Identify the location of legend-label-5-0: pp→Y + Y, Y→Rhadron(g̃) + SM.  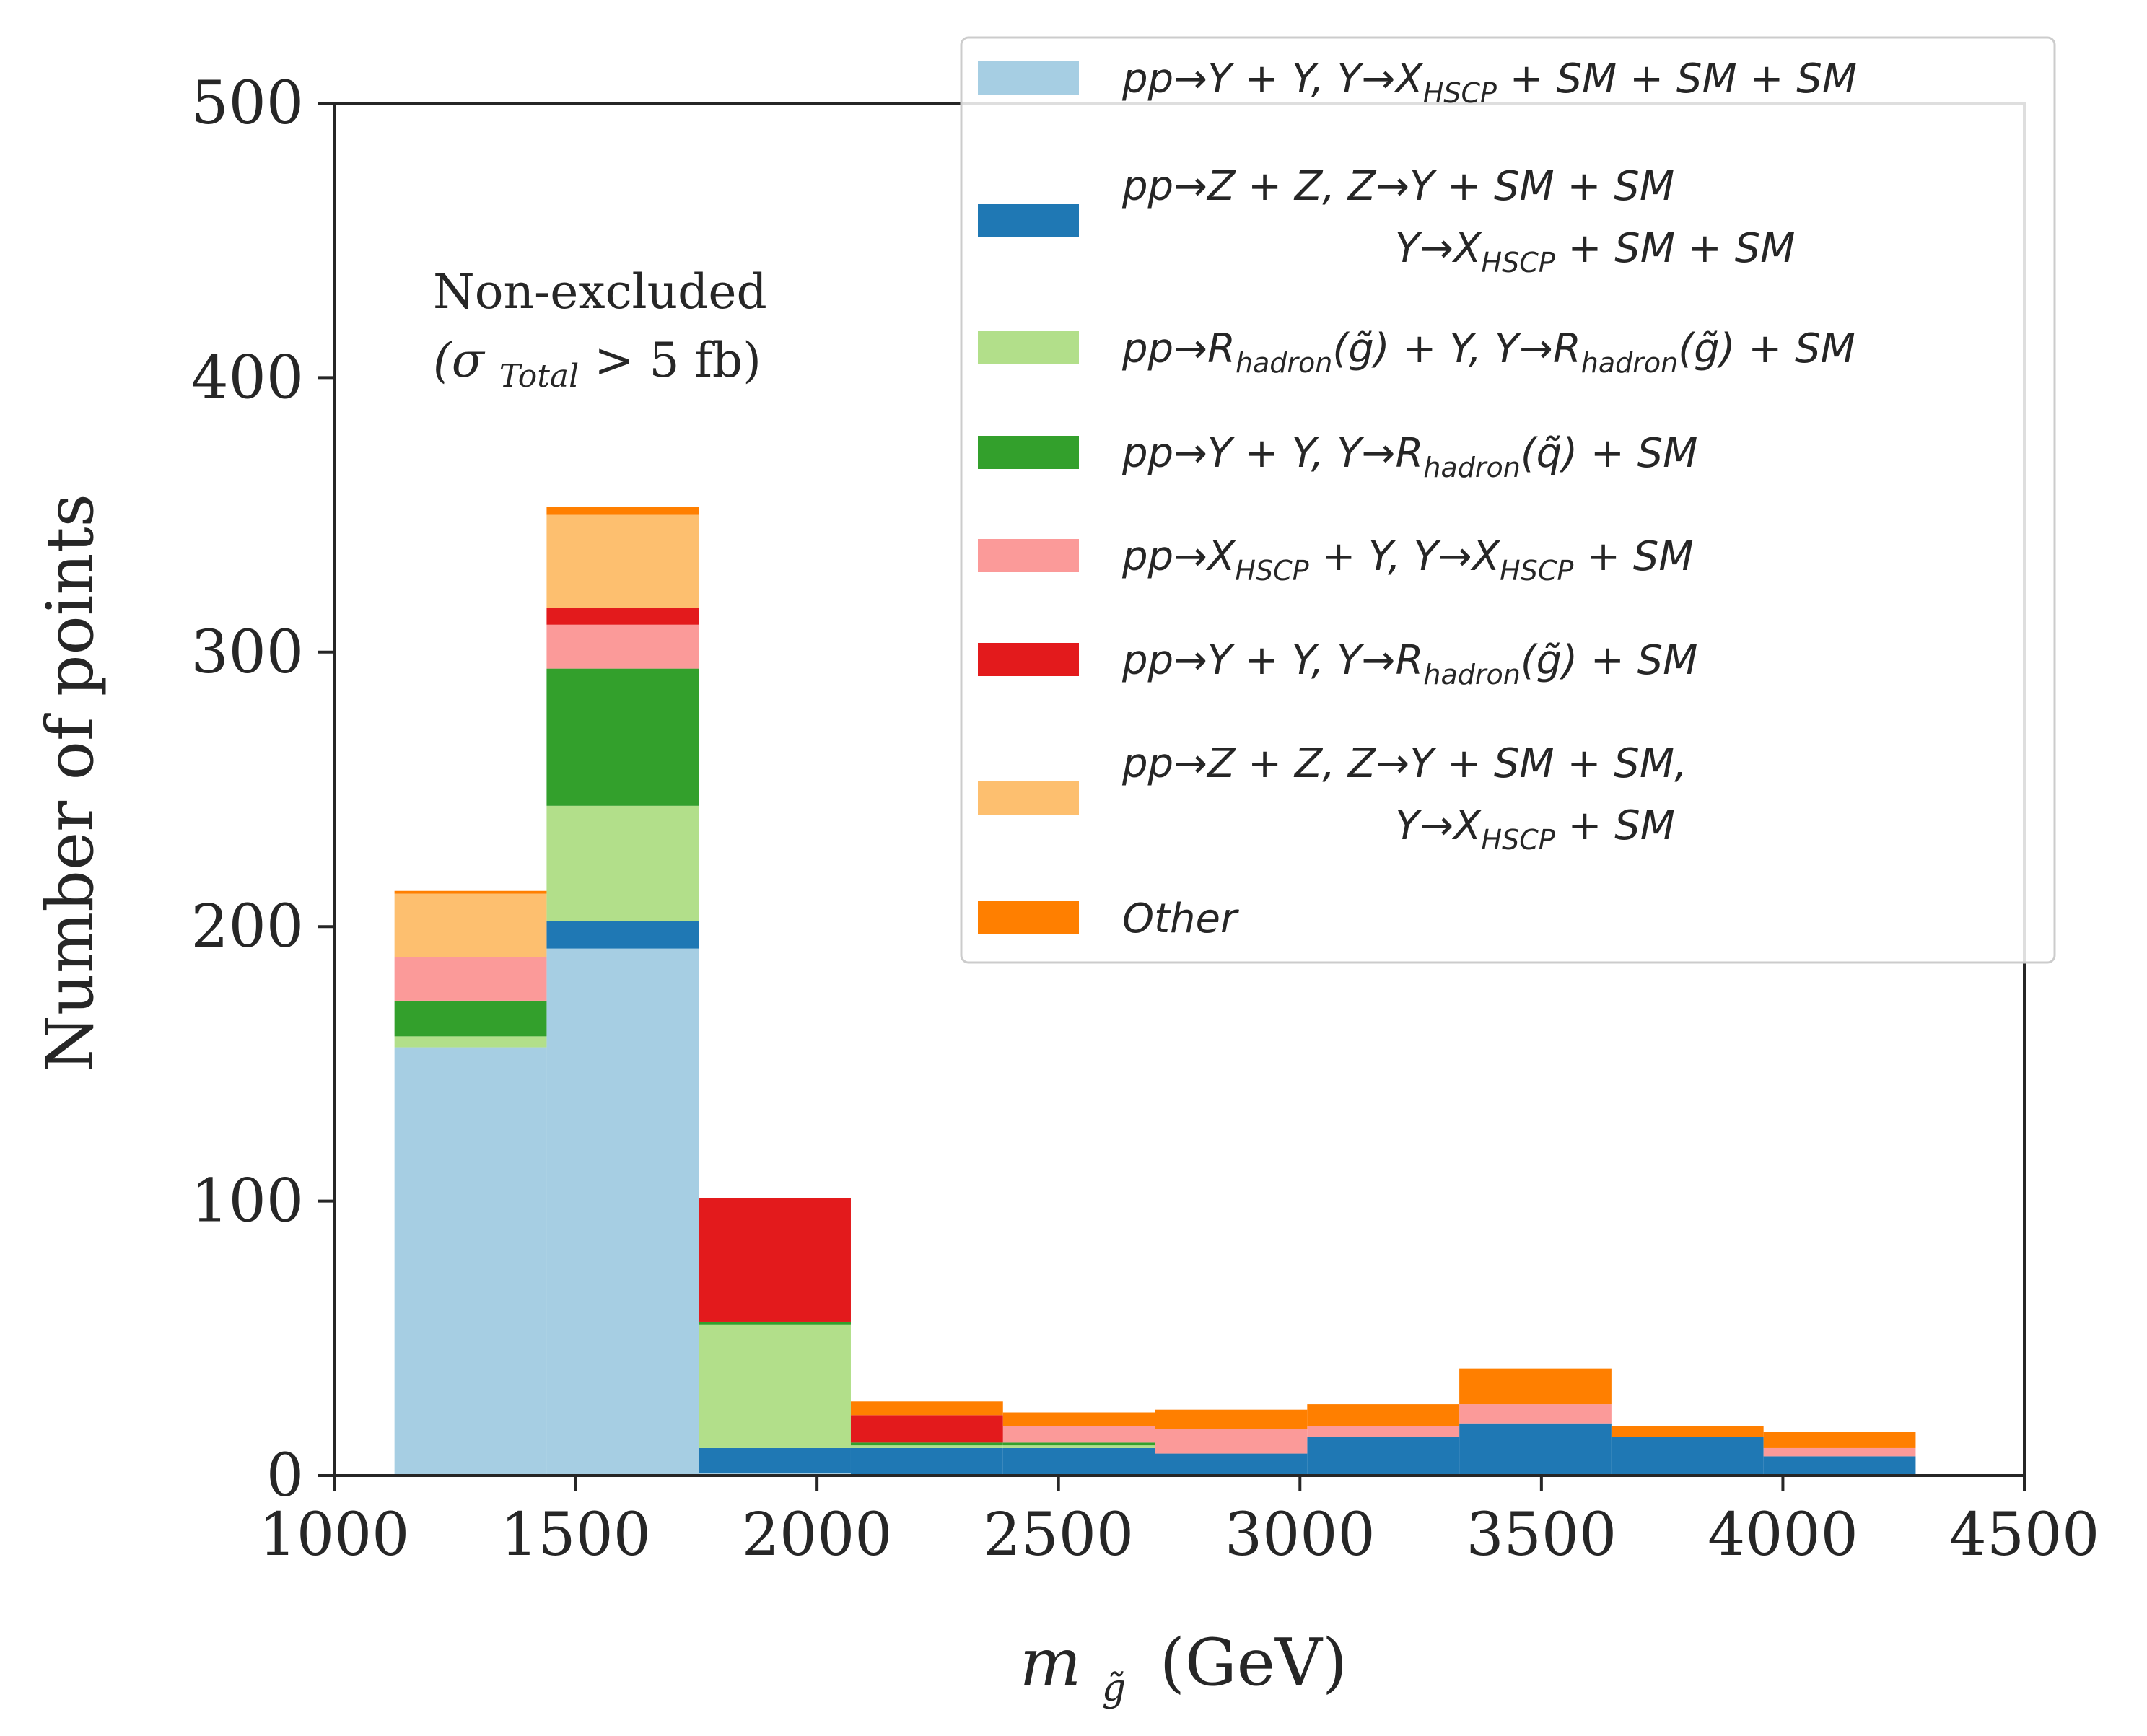
(1409, 664).